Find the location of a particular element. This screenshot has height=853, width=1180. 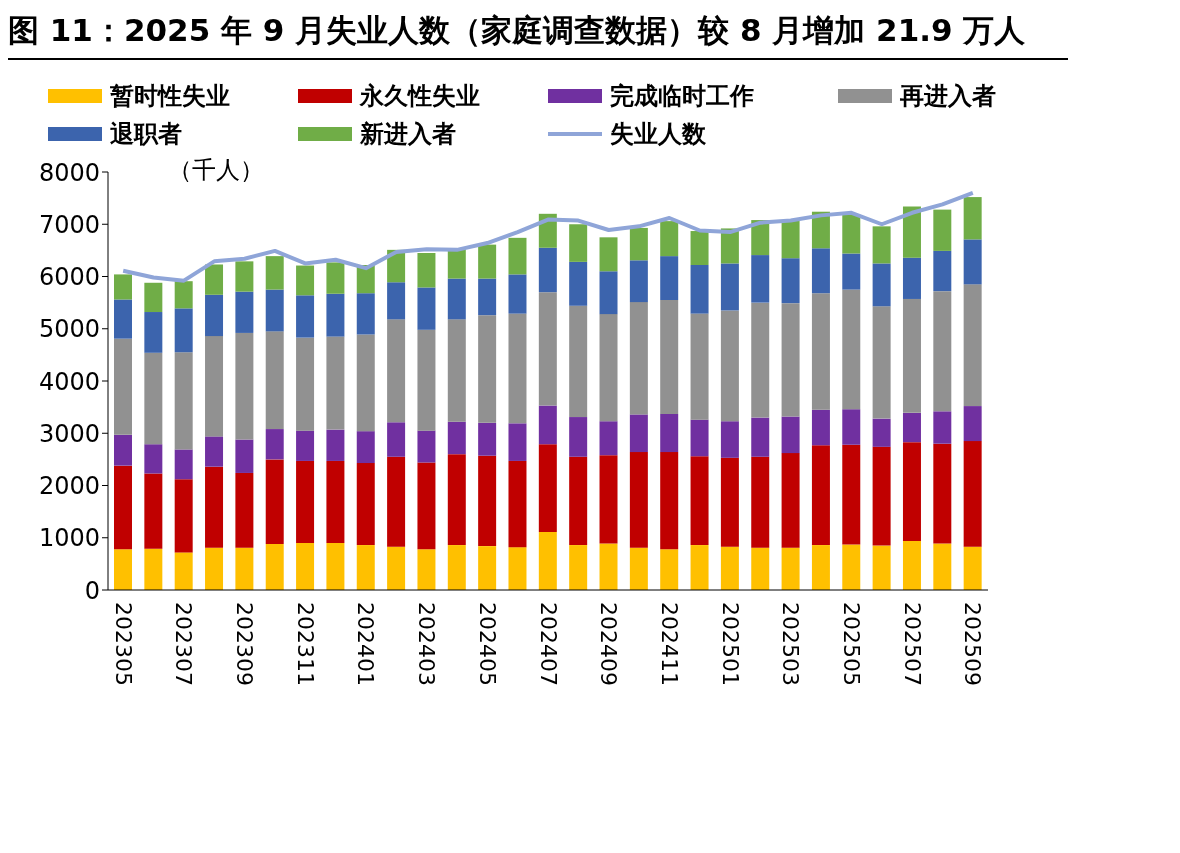

x-tick-label: 202503 is located at coordinates (791, 644).